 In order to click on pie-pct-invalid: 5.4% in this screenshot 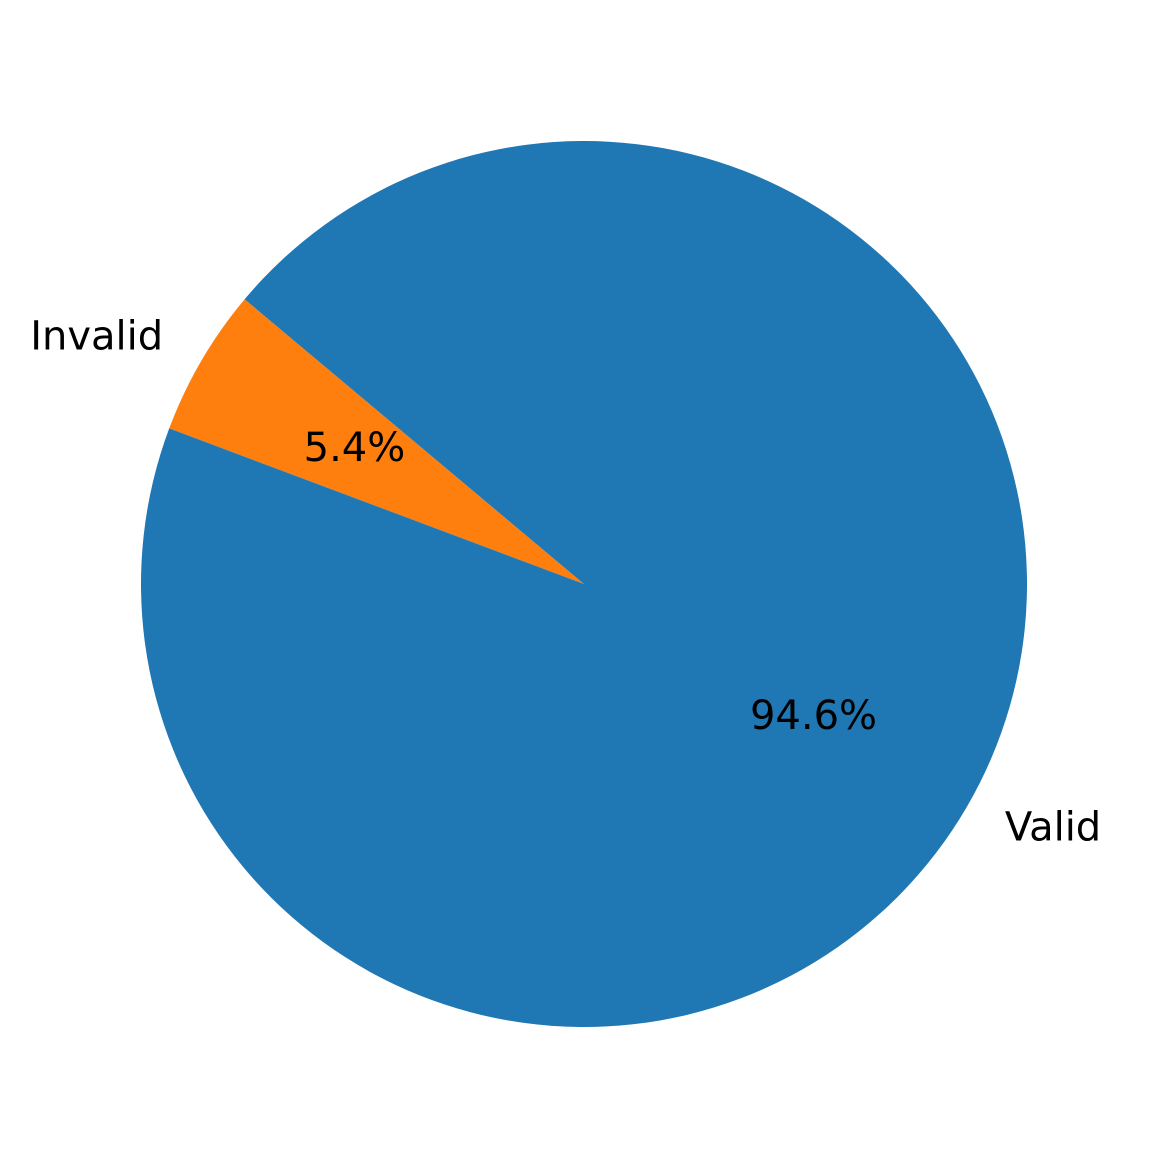, I will do `click(355, 448)`.